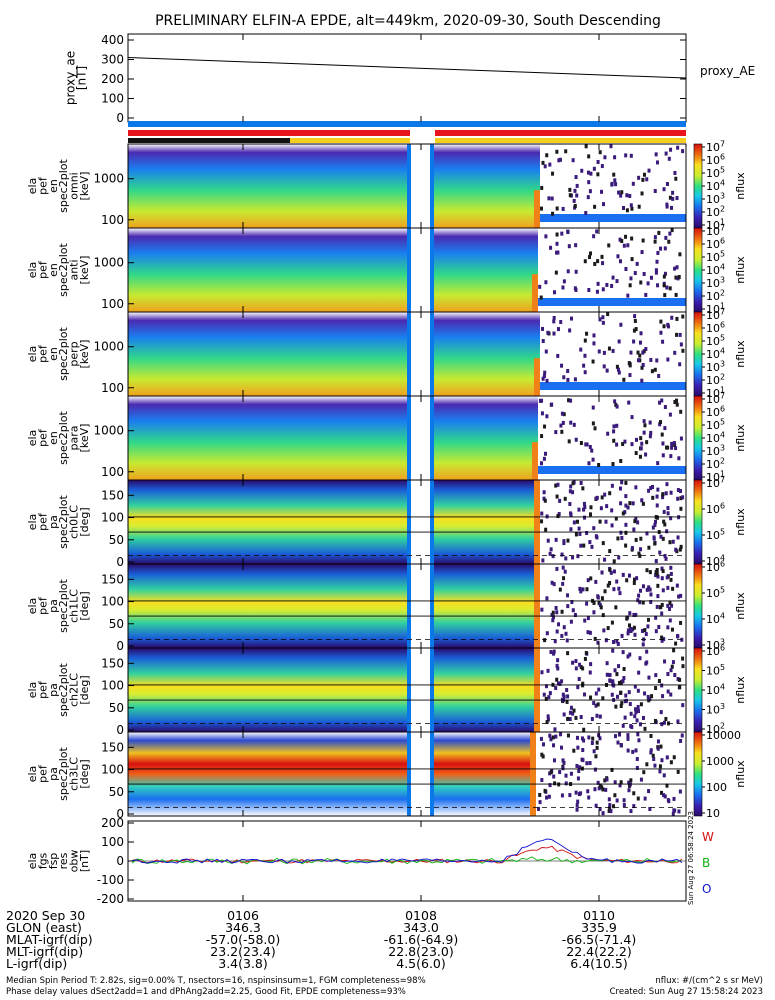  Describe the element at coordinates (686, 992) in the screenshot. I see `created-timestamp: Created: Sun Aug 27 15:58:24 2023` at that location.